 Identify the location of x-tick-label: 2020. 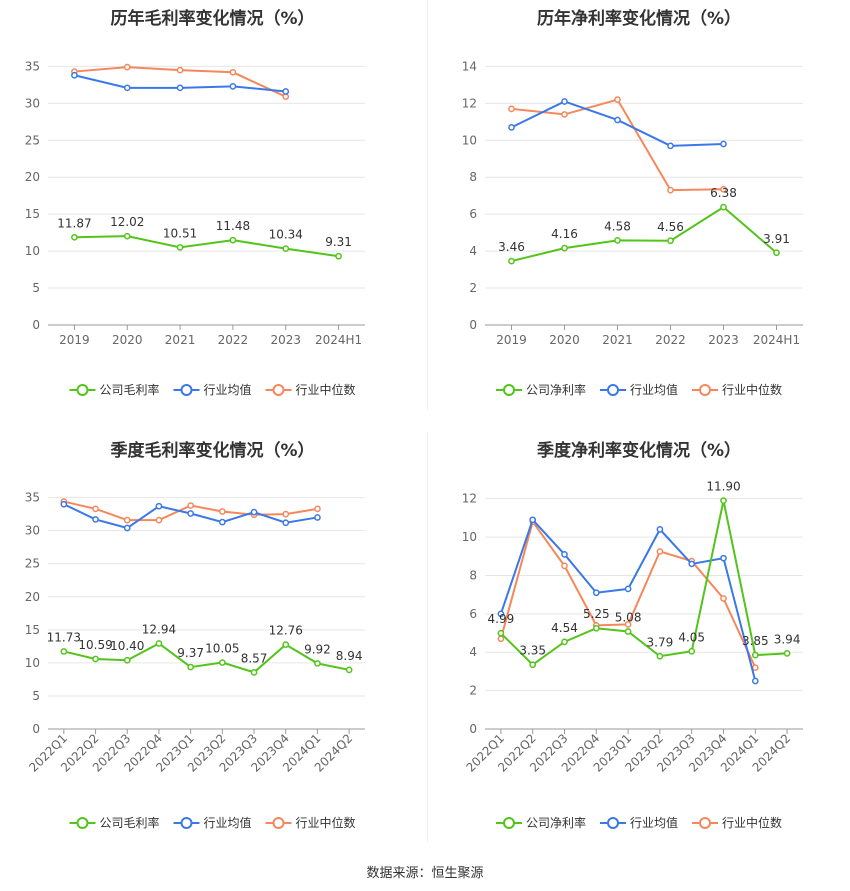
(127, 340).